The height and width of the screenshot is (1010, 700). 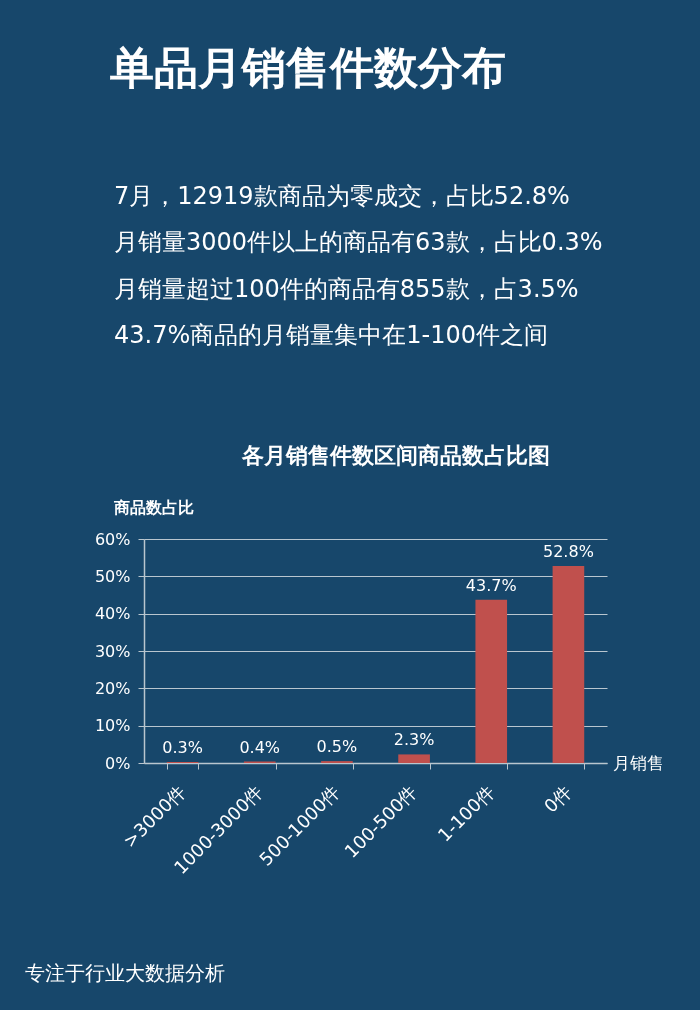 What do you see at coordinates (112, 576) in the screenshot?
I see `y-tick-label: 50%` at bounding box center [112, 576].